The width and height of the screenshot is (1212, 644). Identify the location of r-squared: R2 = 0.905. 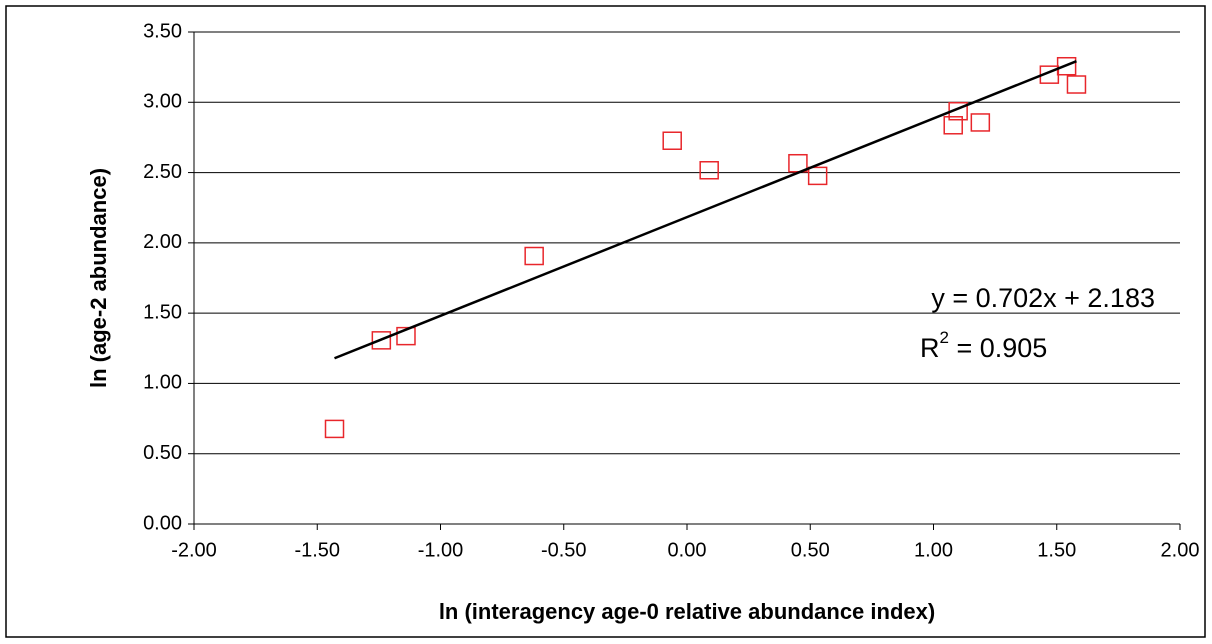
(983, 345).